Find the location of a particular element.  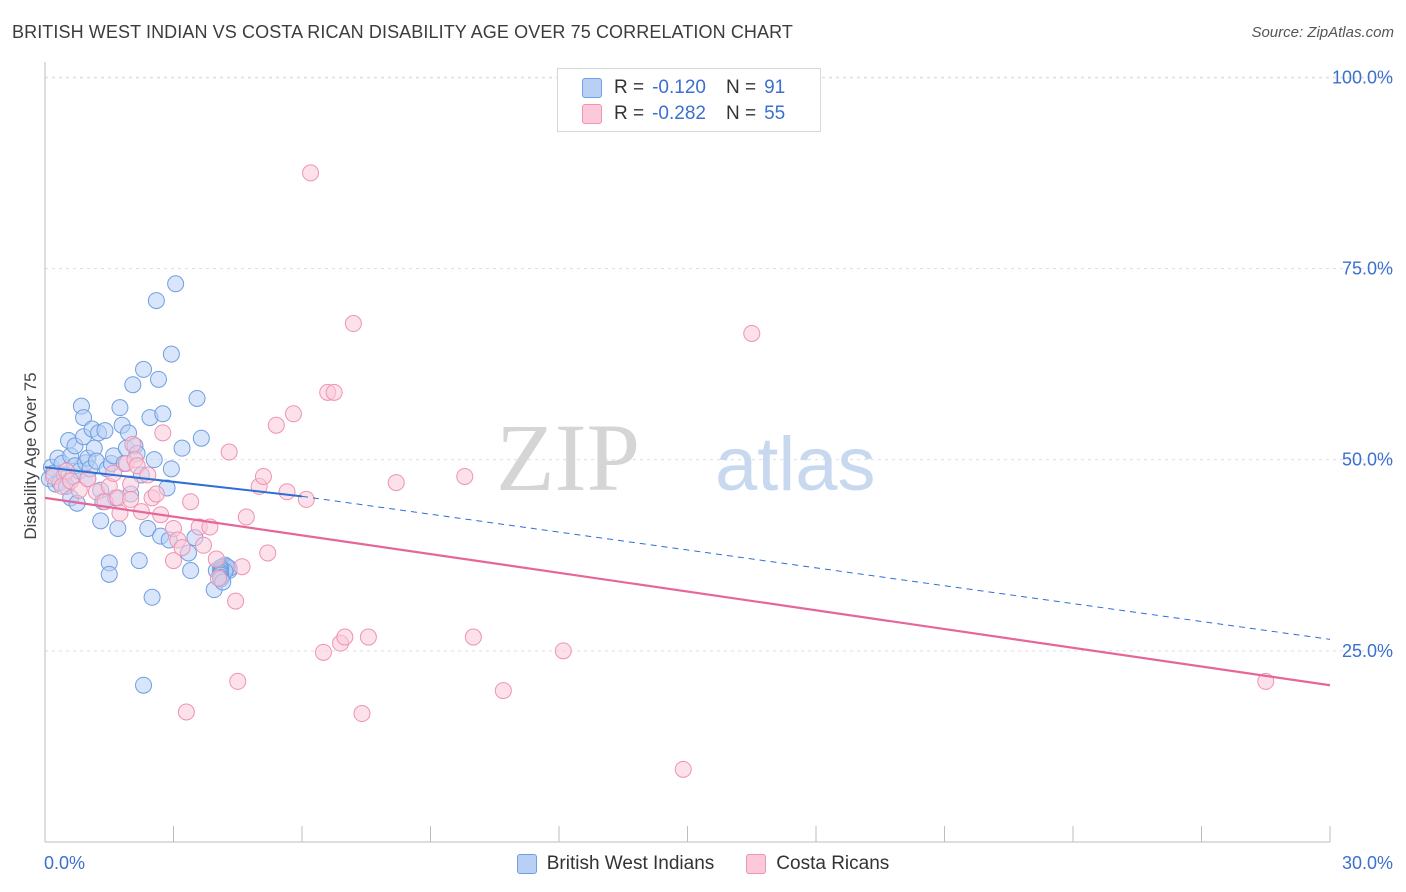

y-tick-label: 25.0% is located at coordinates (1367, 651).